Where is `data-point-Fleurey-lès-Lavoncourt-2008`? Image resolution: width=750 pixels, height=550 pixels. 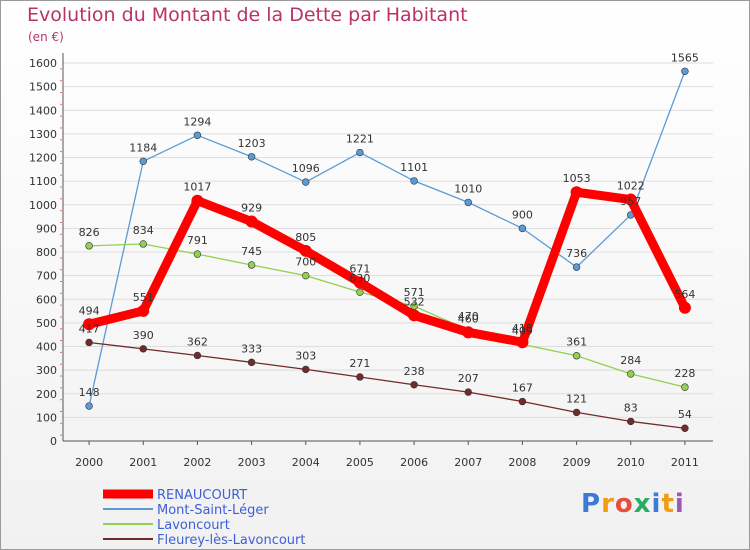 data-point-Fleurey-lès-Lavoncourt-2008 is located at coordinates (522, 401).